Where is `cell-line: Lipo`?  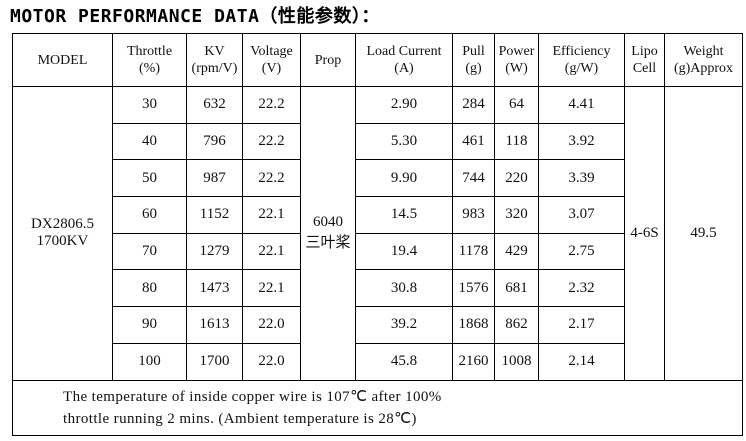
cell-line: Lipo is located at coordinates (644, 51).